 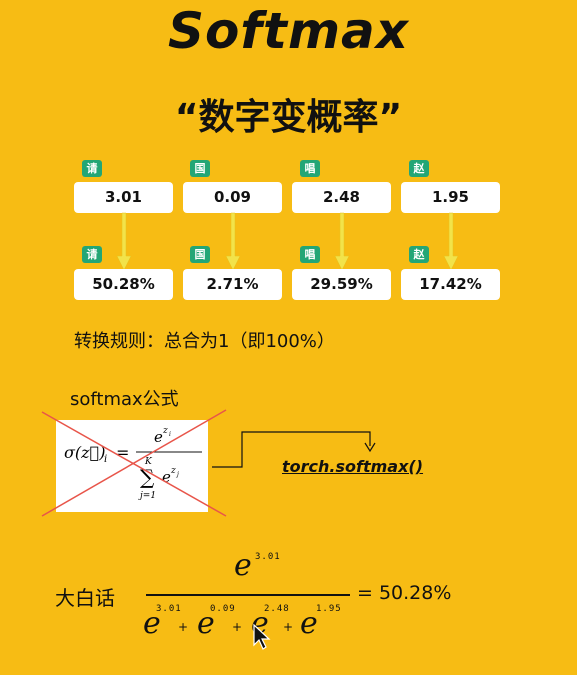 What do you see at coordinates (287, 241) in the screenshot?
I see `down-arrow-icon` at bounding box center [287, 241].